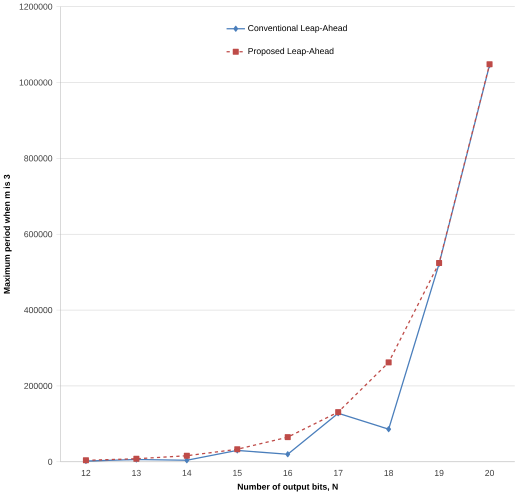  Describe the element at coordinates (8, 234) in the screenshot. I see `y-axis-title: Maximum period when m is 3` at that location.